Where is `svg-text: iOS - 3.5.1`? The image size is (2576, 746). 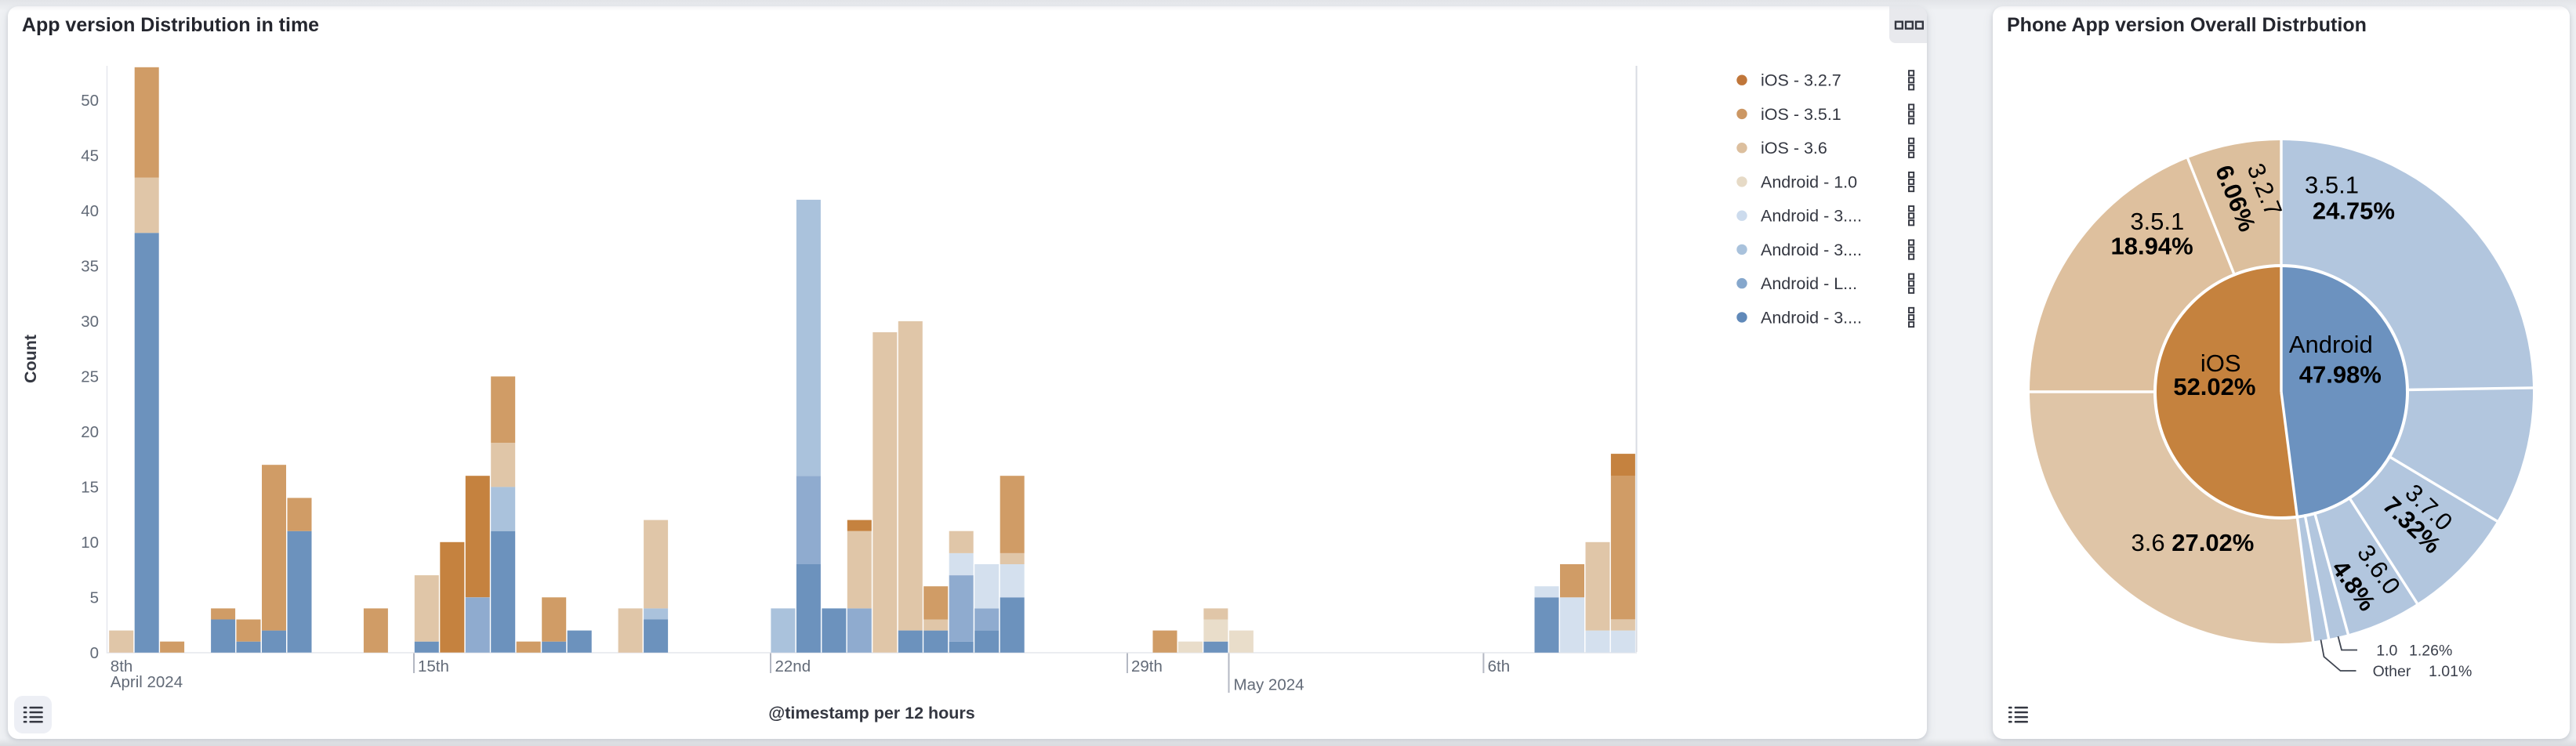
svg-text: iOS - 3.5.1 is located at coordinates (1801, 114).